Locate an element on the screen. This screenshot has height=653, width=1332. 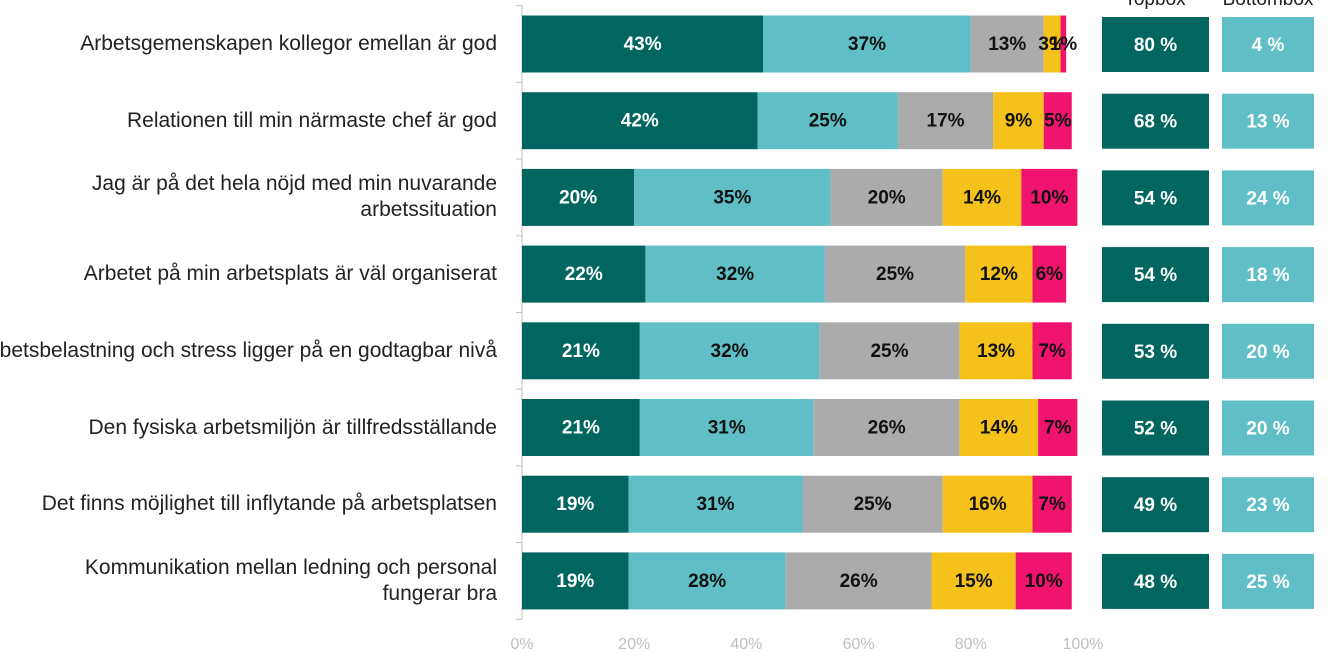
bottombox-label: 4 % is located at coordinates (1268, 45).